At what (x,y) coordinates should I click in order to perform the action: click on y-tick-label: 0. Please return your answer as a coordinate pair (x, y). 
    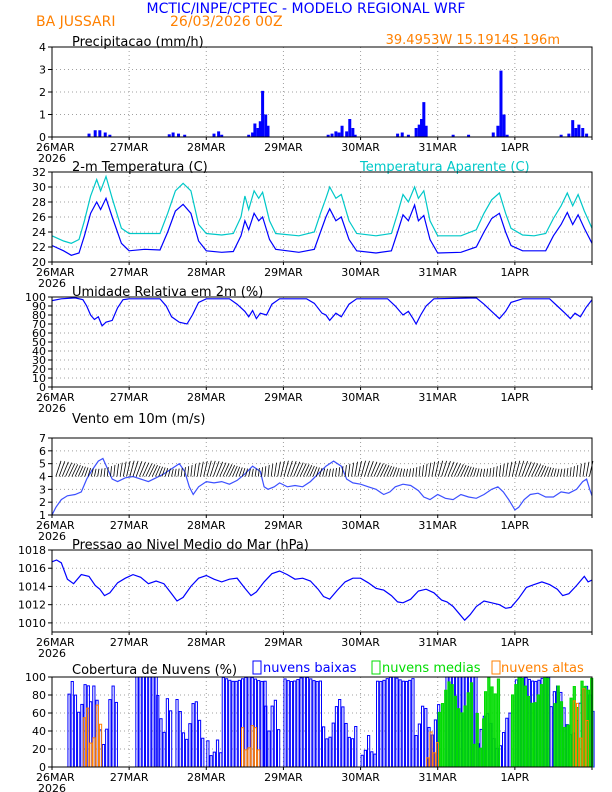
    Looking at the image, I should click on (42, 387).